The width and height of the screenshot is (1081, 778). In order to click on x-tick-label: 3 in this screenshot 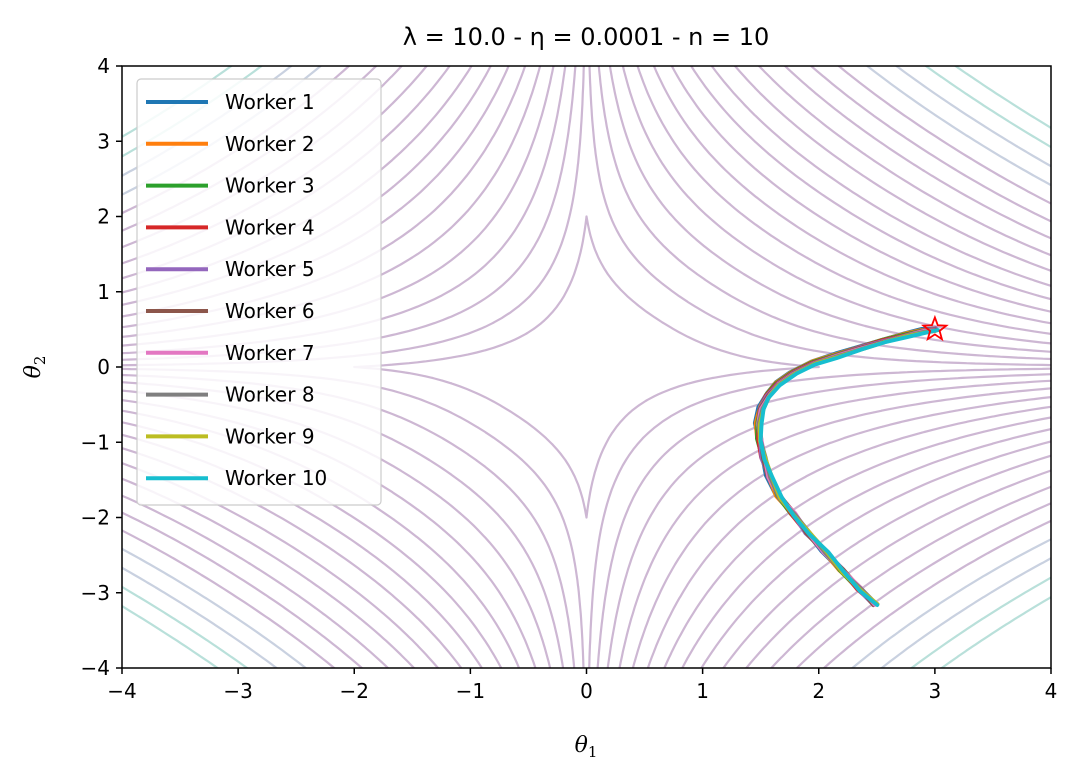, I will do `click(935, 691)`.